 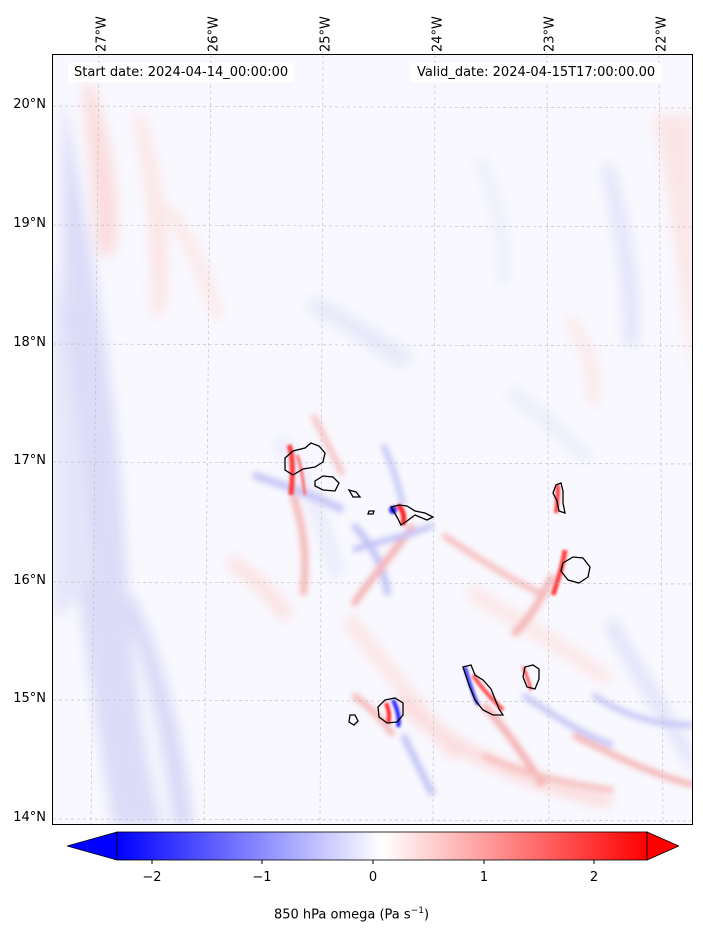 I want to click on valid-date-label: Valid_date: 2024-04-15T17:00:00.00, so click(x=536, y=72).